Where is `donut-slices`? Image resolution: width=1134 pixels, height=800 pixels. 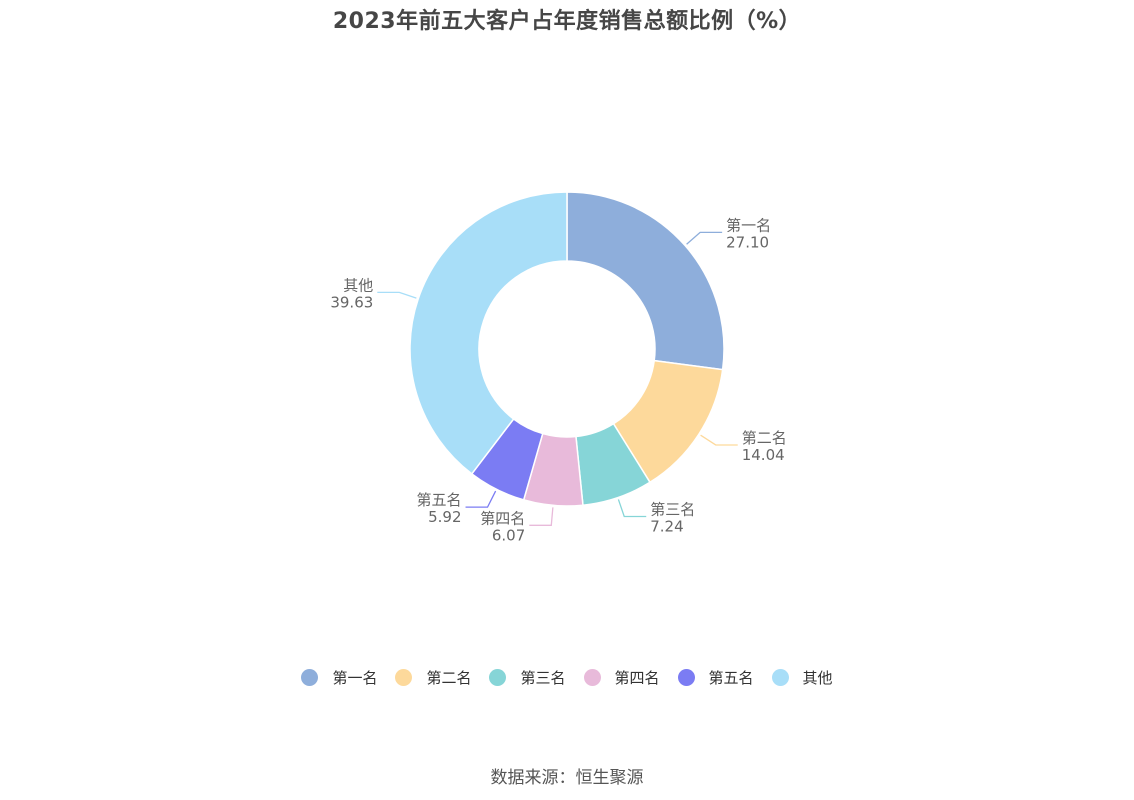 donut-slices is located at coordinates (567, 349).